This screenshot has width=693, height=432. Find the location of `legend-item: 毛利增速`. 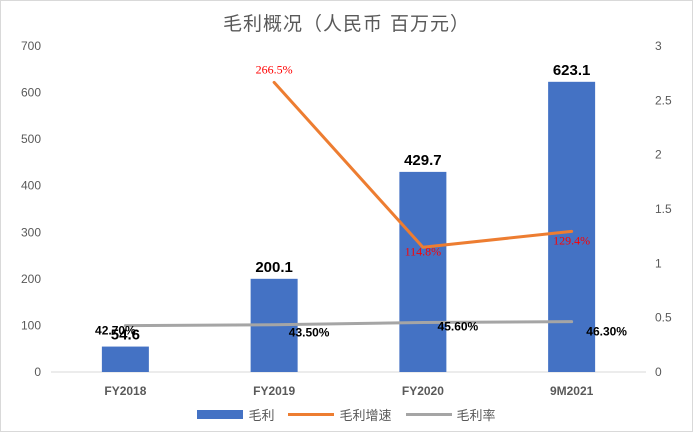

legend-item: 毛利增速 is located at coordinates (340, 414).